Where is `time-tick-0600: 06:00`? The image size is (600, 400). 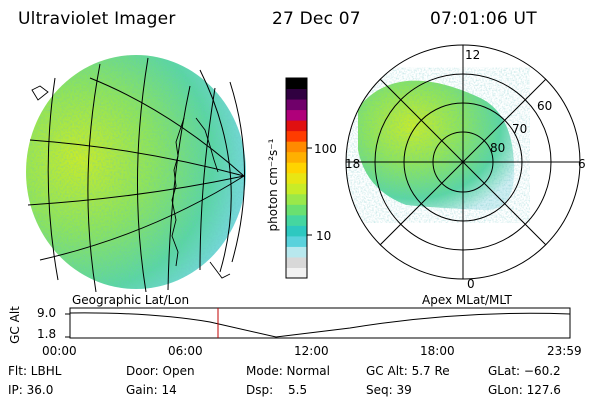 time-tick-0600: 06:00 is located at coordinates (185, 351).